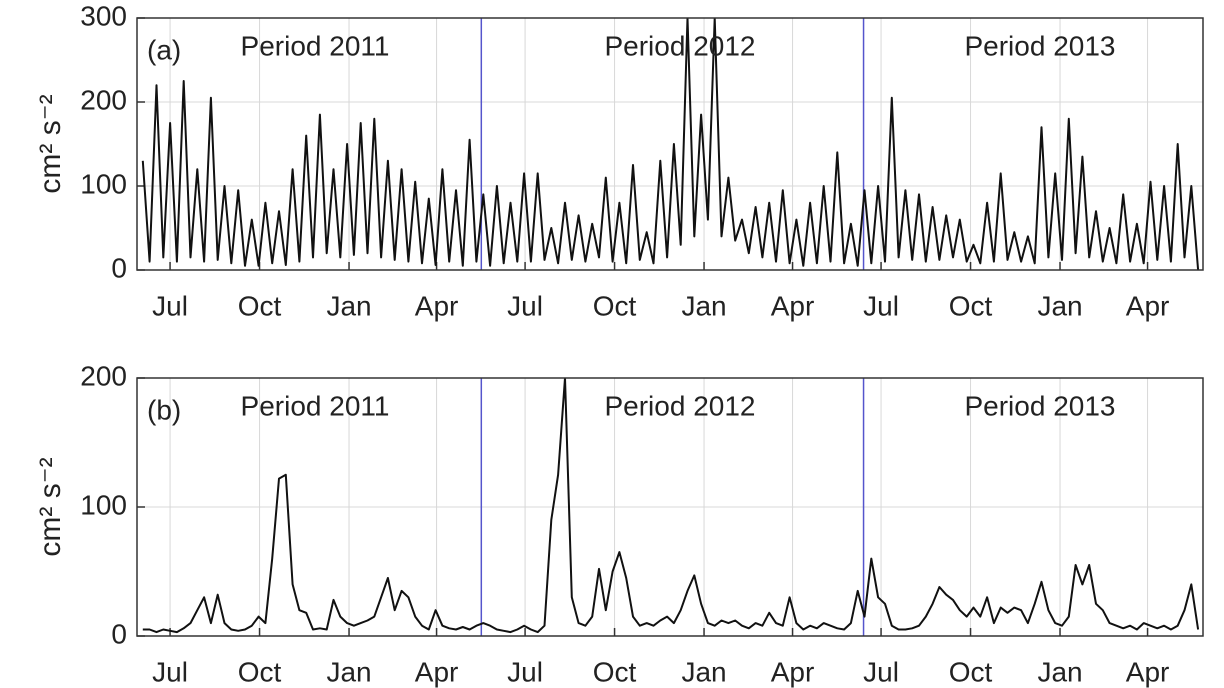  Describe the element at coordinates (164, 409) in the screenshot. I see `panel-label: (b)` at that location.